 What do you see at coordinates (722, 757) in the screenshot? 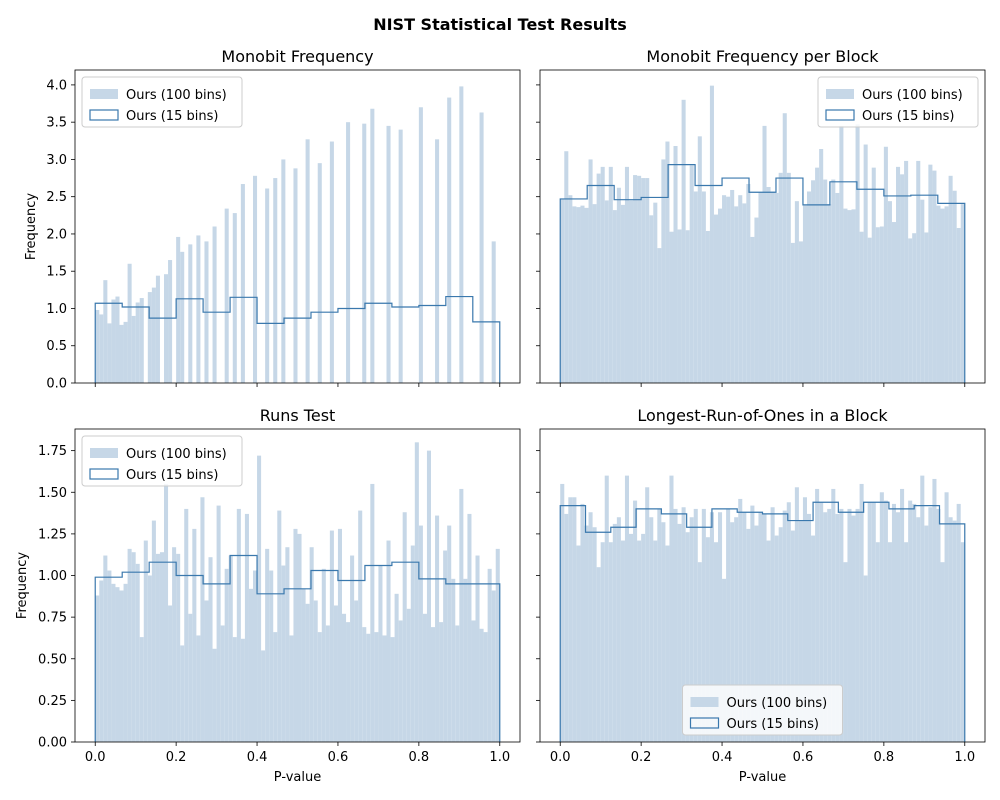
I see `x-tick-label: 0.4` at bounding box center [722, 757].